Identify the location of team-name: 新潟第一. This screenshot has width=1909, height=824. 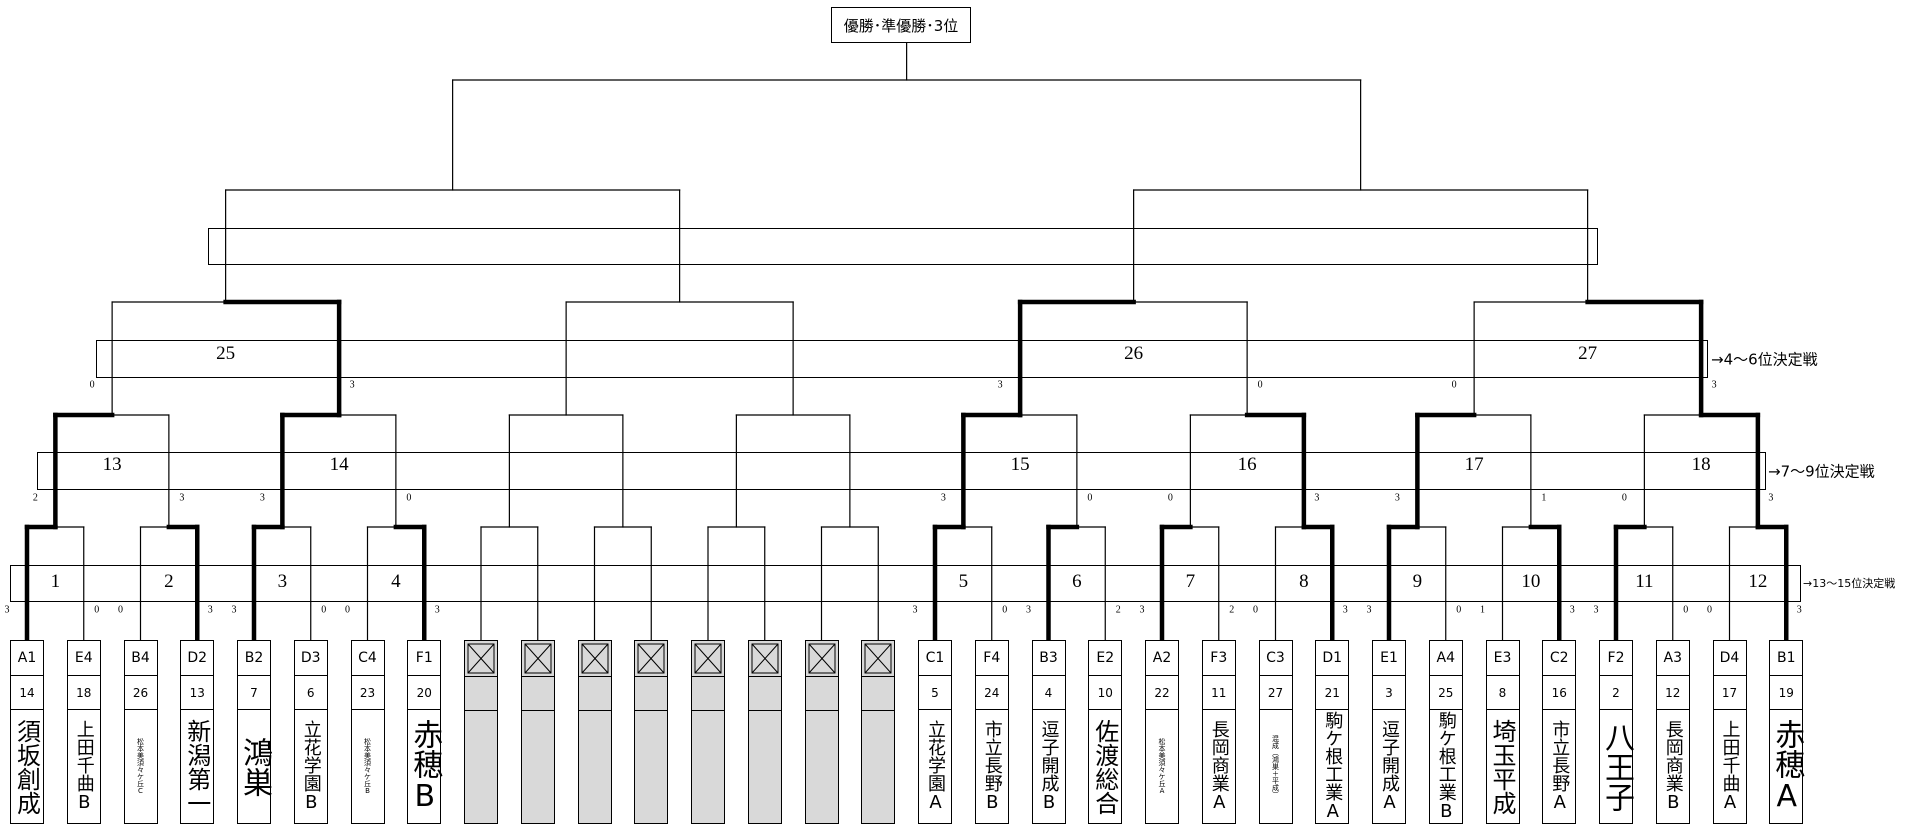
(196, 766).